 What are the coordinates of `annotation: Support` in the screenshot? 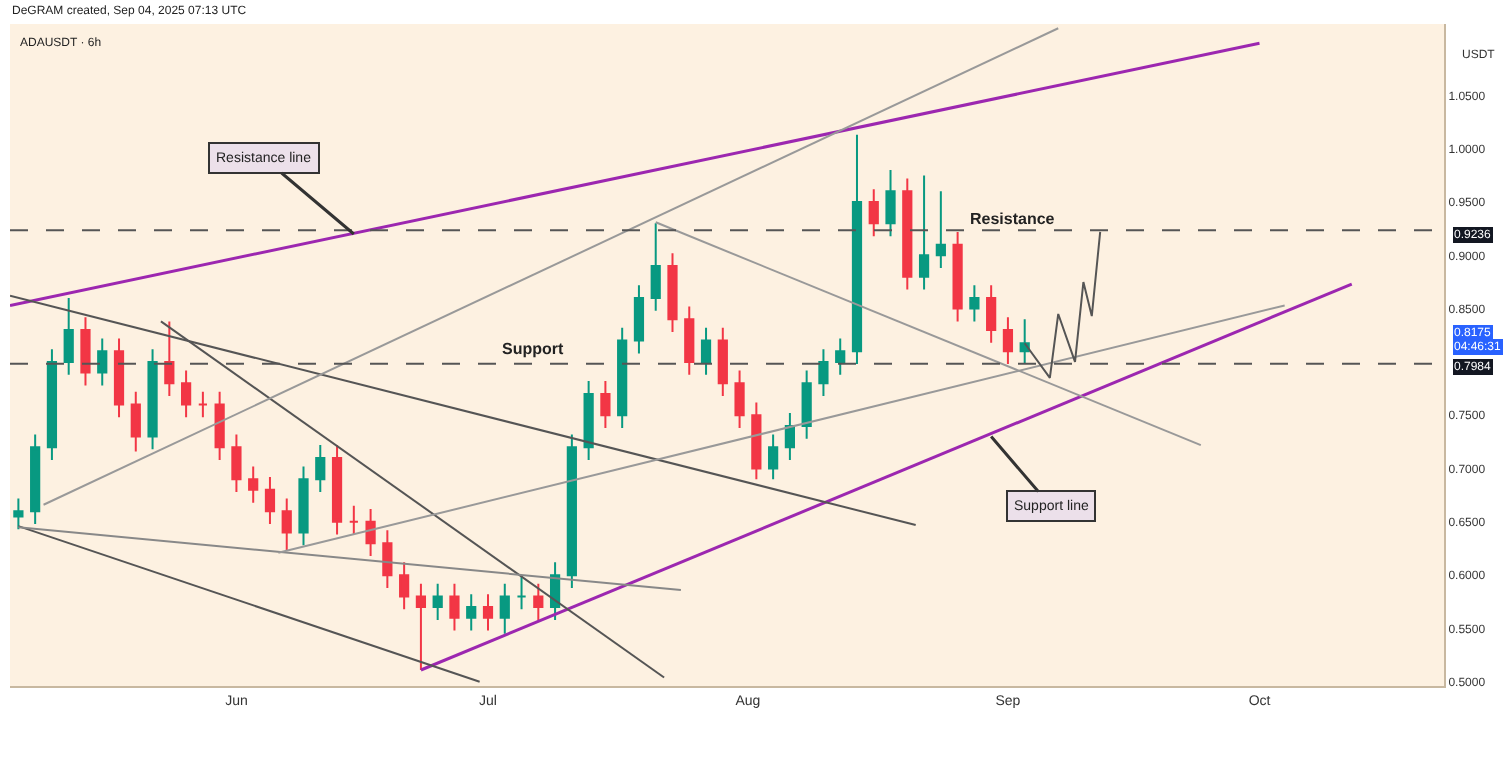 It's located at (533, 349).